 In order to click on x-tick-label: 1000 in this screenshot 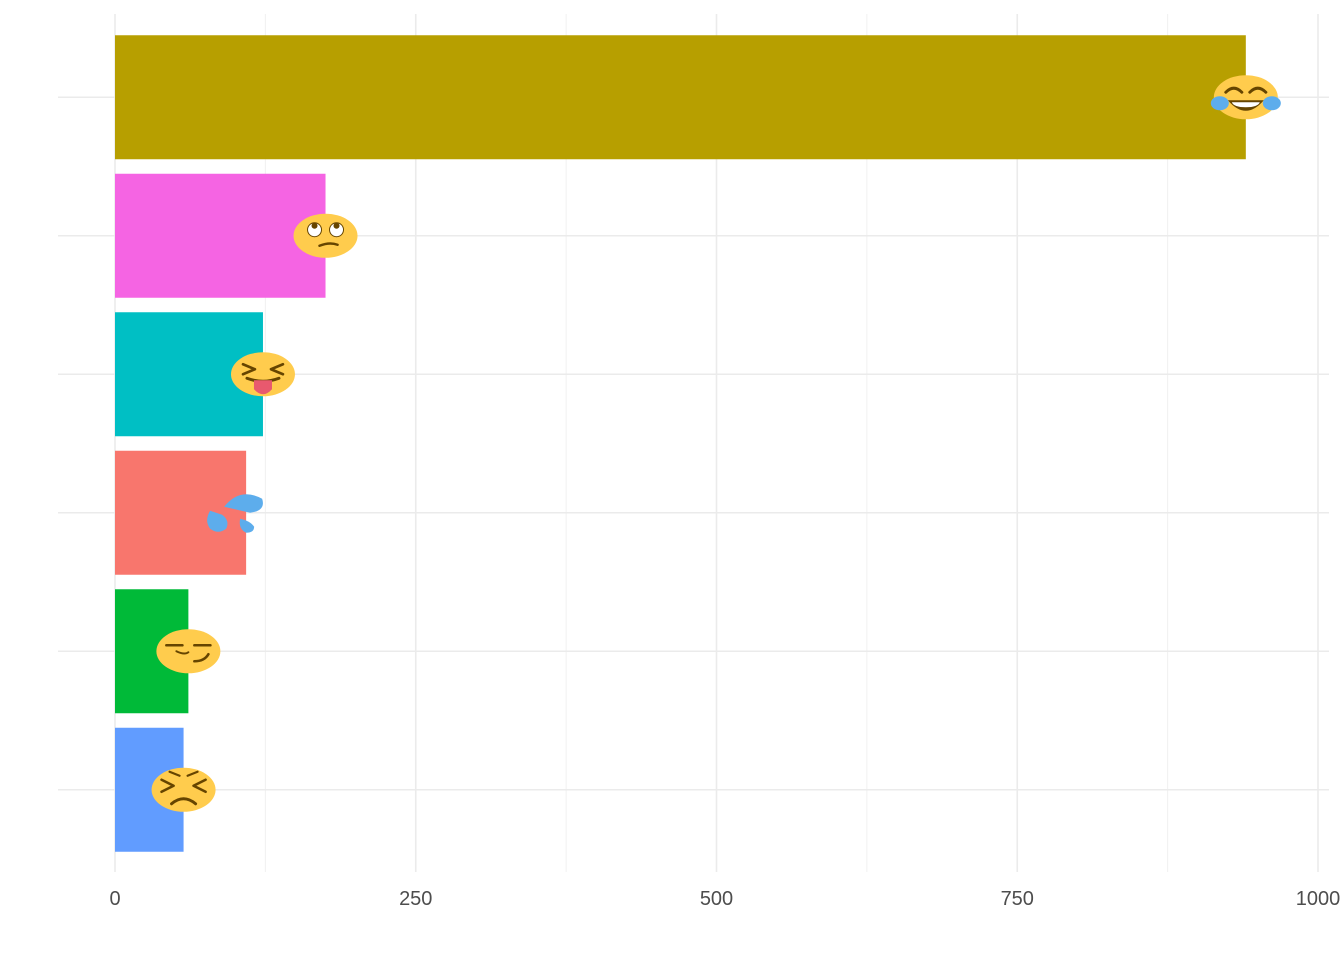, I will do `click(1318, 899)`.